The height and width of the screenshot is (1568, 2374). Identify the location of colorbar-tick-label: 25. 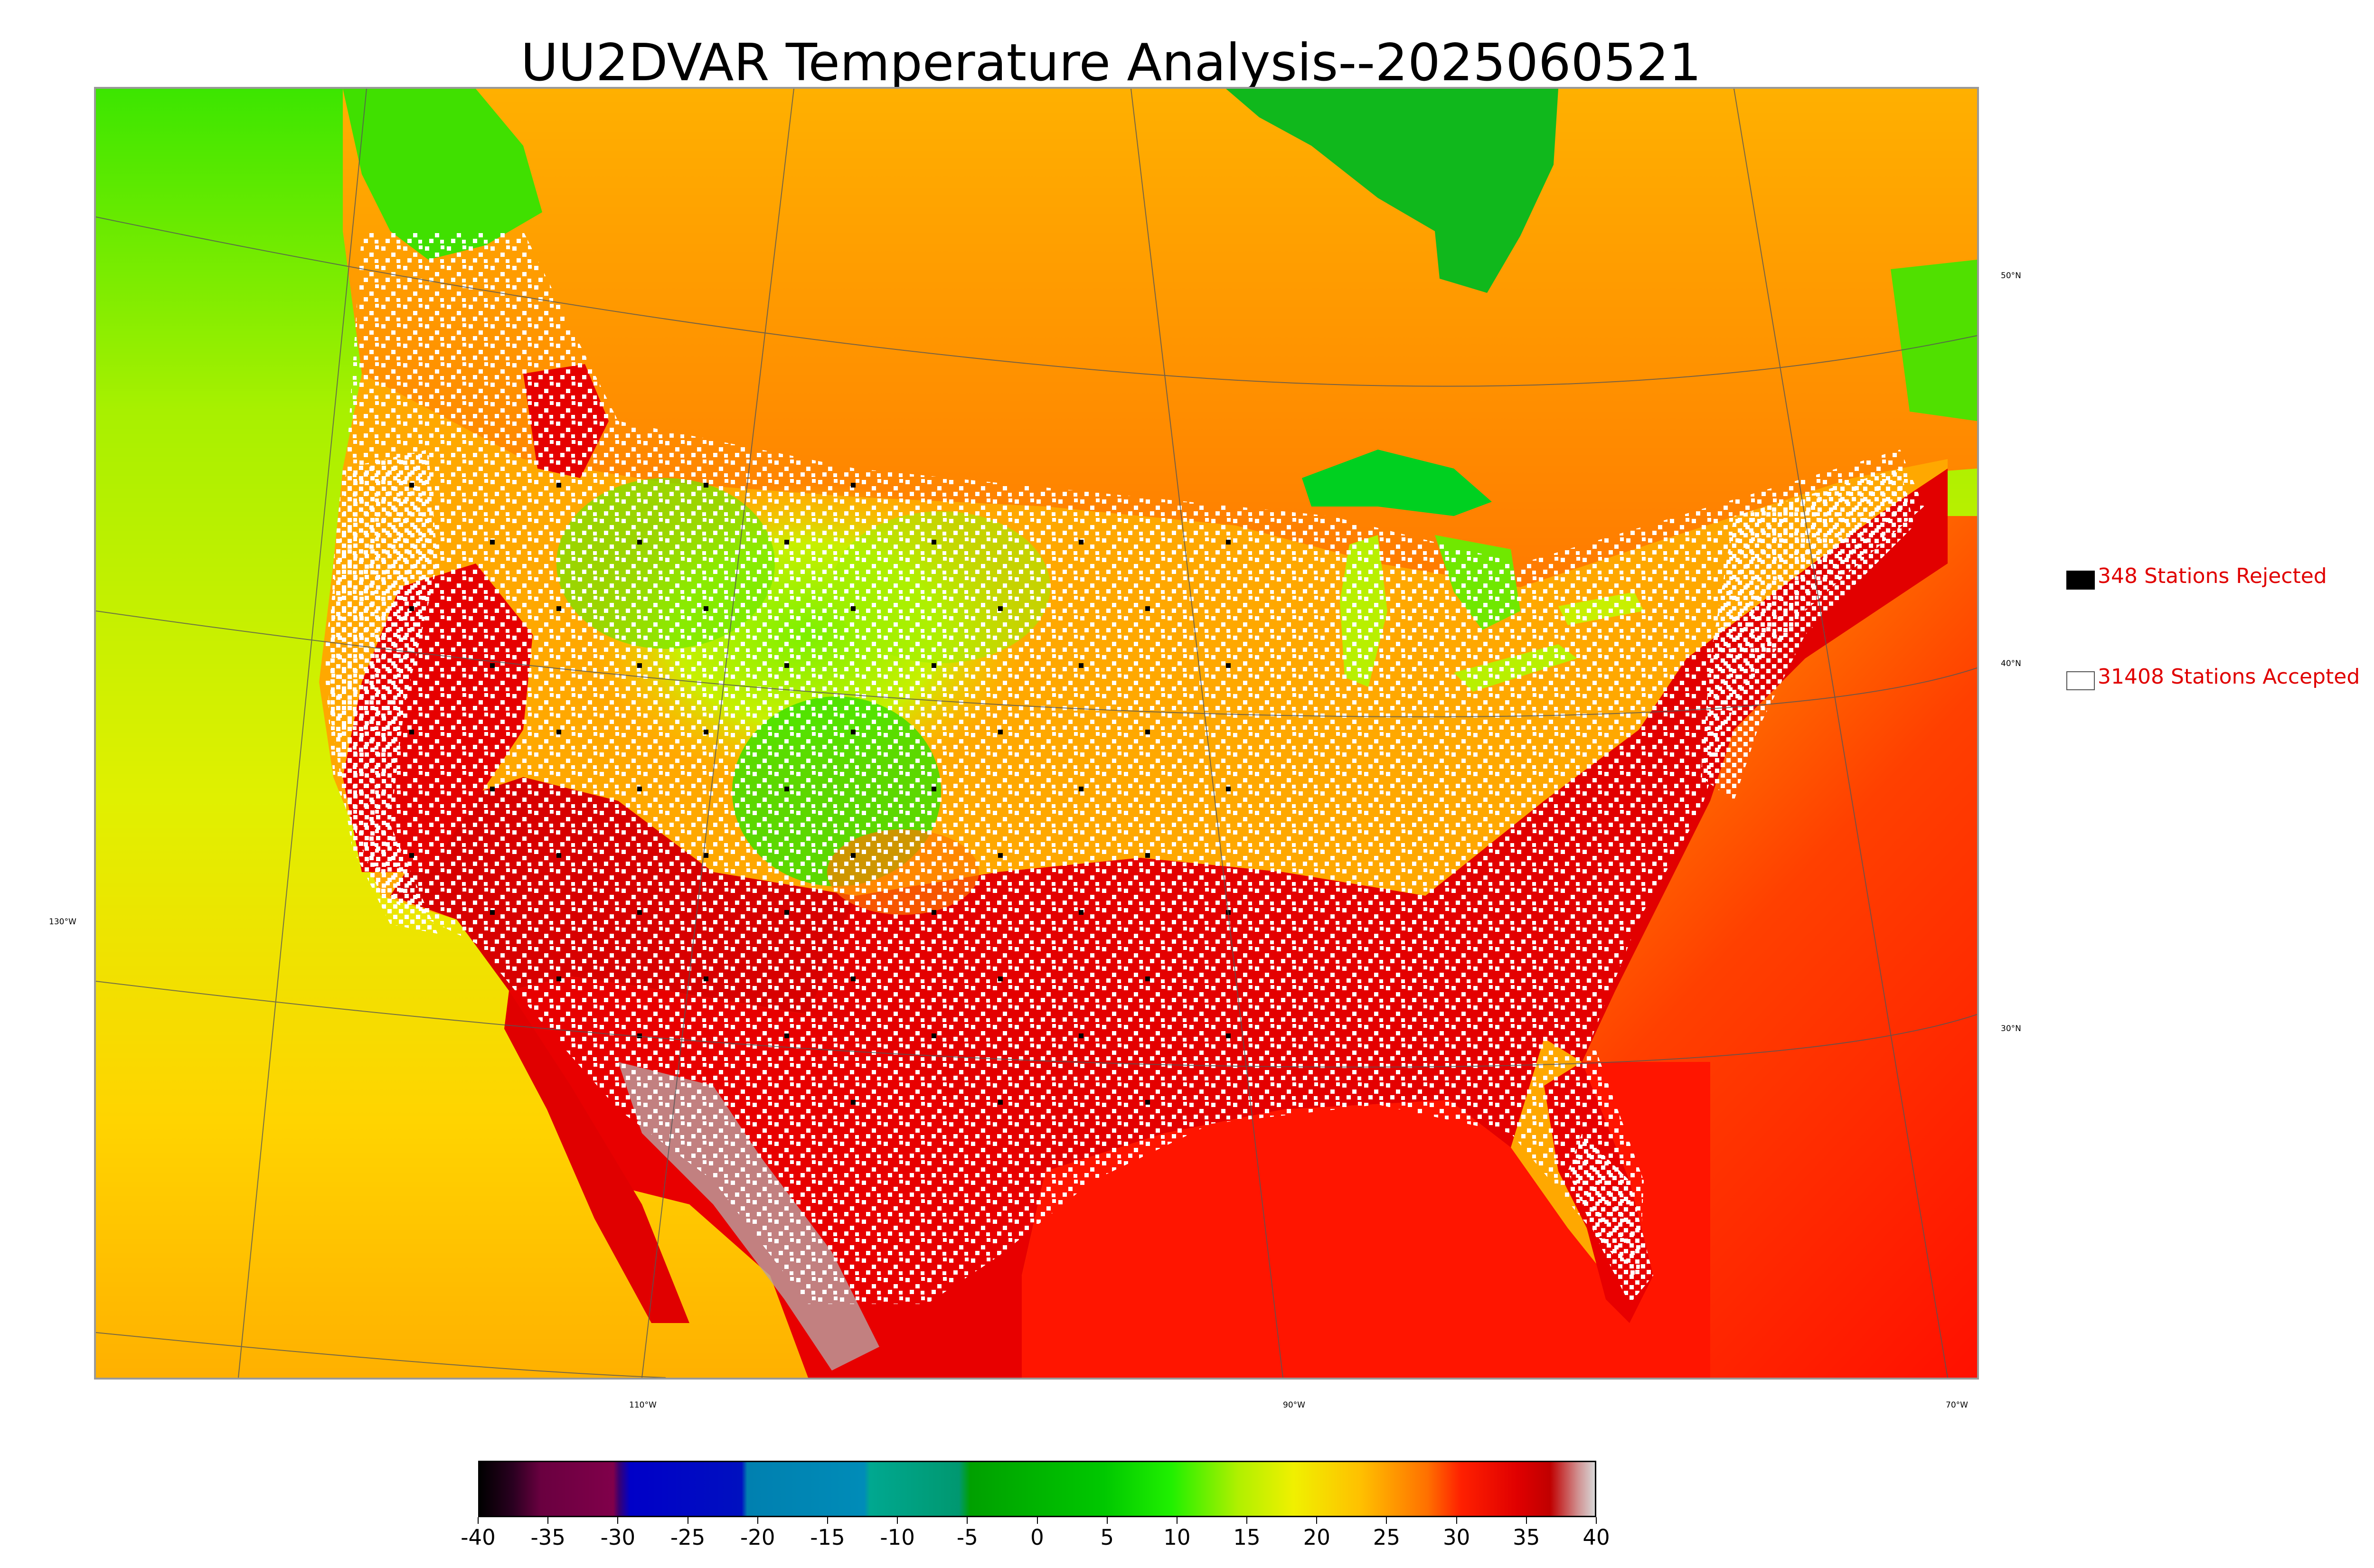
(1387, 1538).